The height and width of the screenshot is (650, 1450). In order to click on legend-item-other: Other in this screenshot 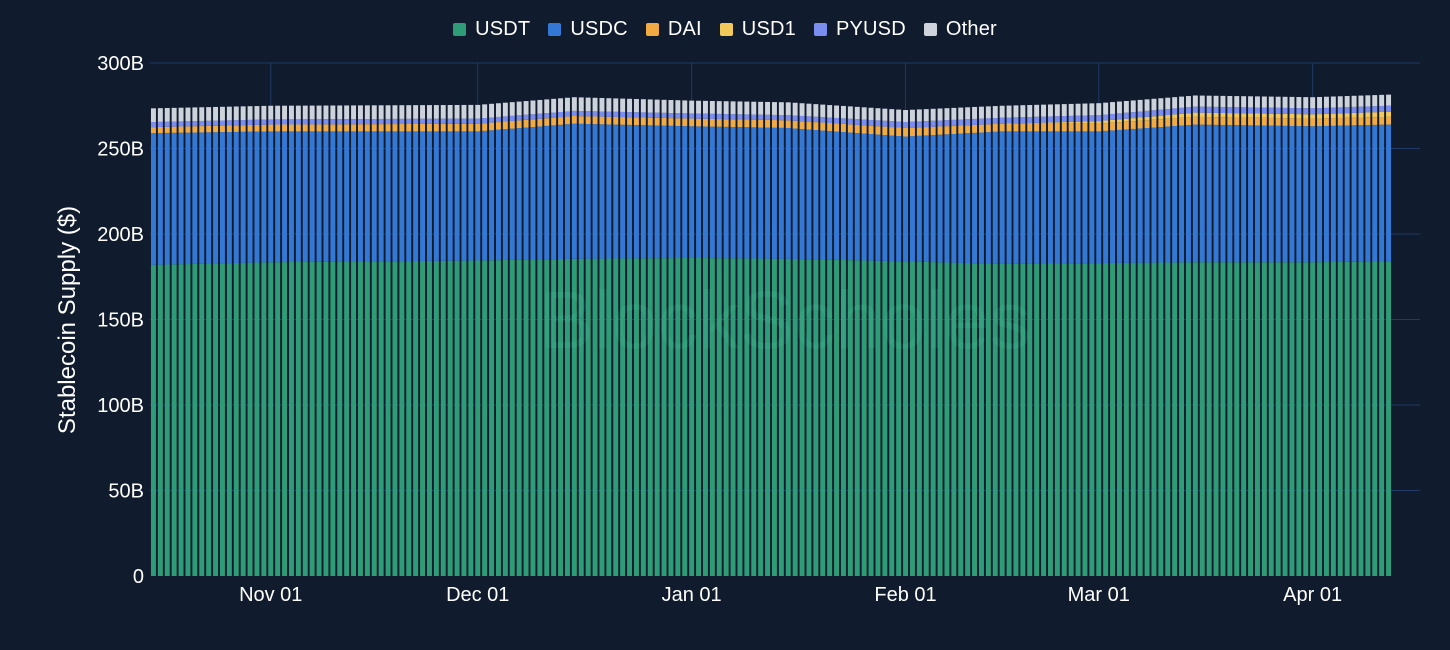, I will do `click(960, 29)`.